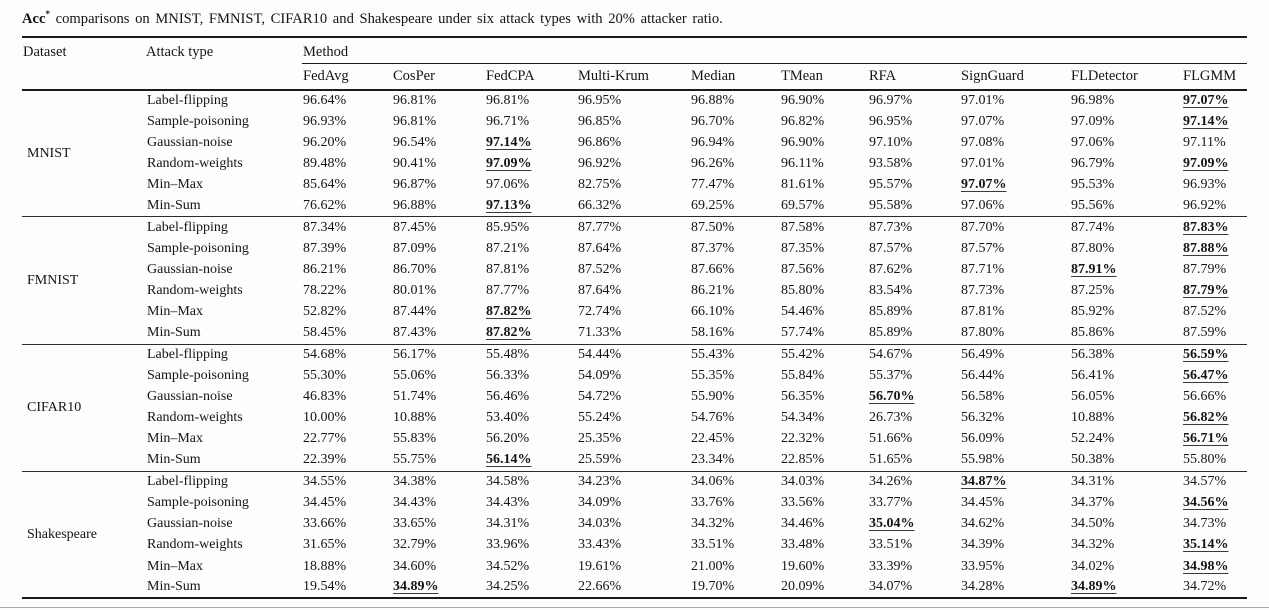 This screenshot has width=1269, height=610. What do you see at coordinates (1215, 227) in the screenshot?
I see `accuracy-value-best: 87.83%` at bounding box center [1215, 227].